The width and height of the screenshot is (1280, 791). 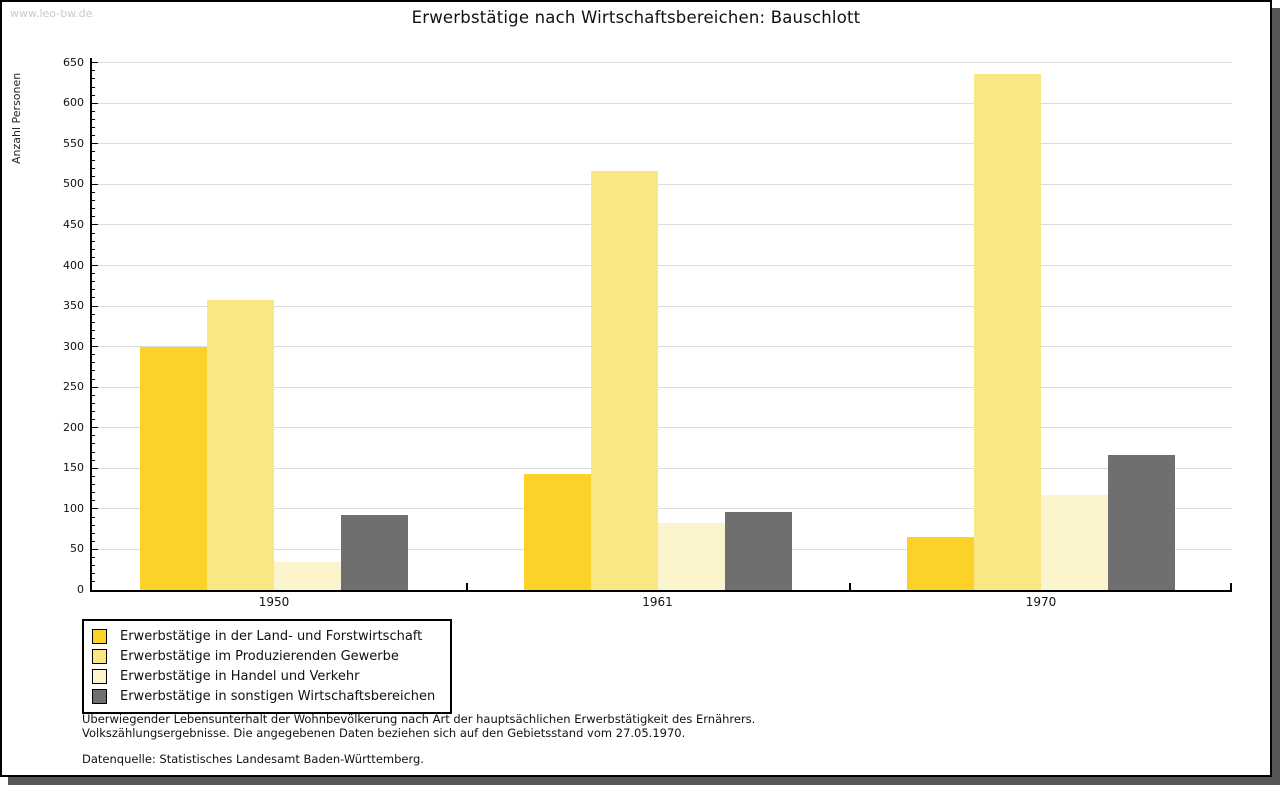 What do you see at coordinates (259, 656) in the screenshot?
I see `legend-label: Erwerbstätige im Produzierenden Gewerbe` at bounding box center [259, 656].